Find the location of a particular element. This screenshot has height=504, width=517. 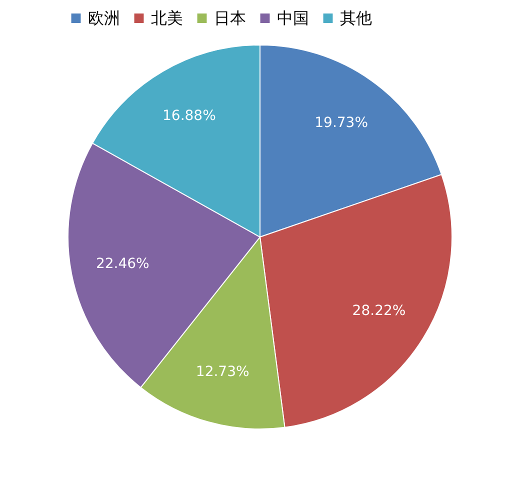

data-label: 12.73% is located at coordinates (223, 372).